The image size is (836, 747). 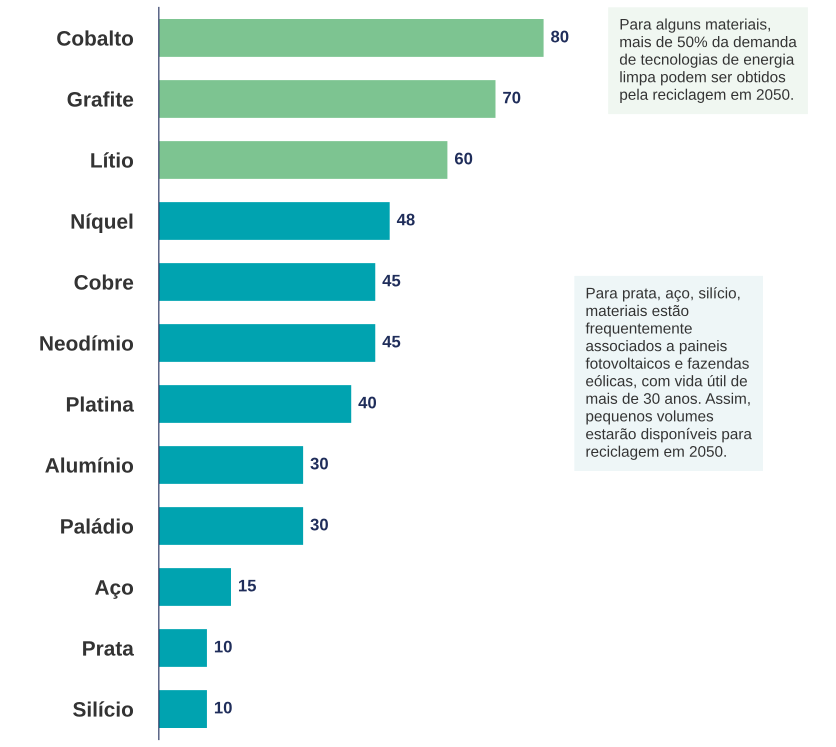 I want to click on y-tick-label: Cobalto, so click(x=95, y=38).